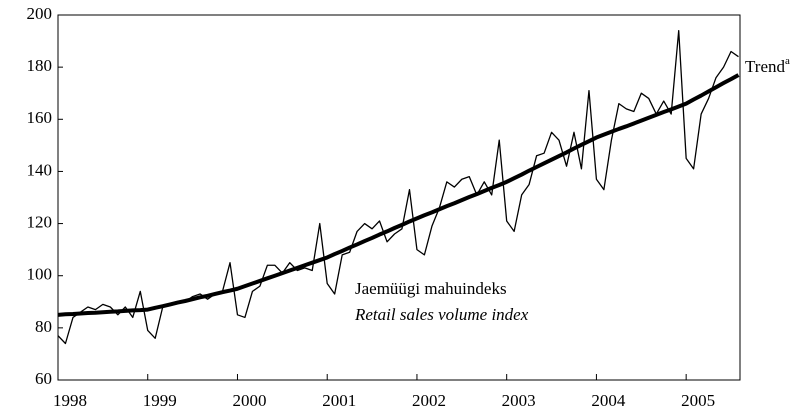 The width and height of the screenshot is (812, 413). Describe the element at coordinates (339, 400) in the screenshot. I see `x-tick-label: 2001` at that location.